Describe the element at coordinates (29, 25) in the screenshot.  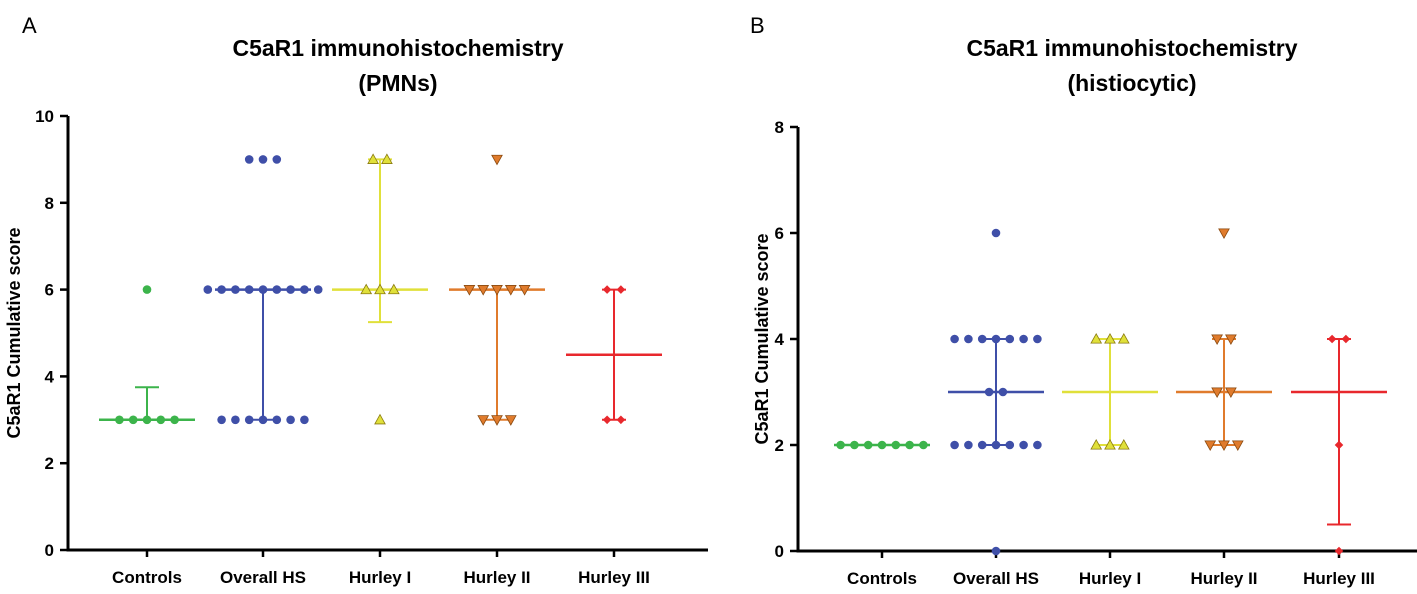
I see `panel-label: A` at that location.